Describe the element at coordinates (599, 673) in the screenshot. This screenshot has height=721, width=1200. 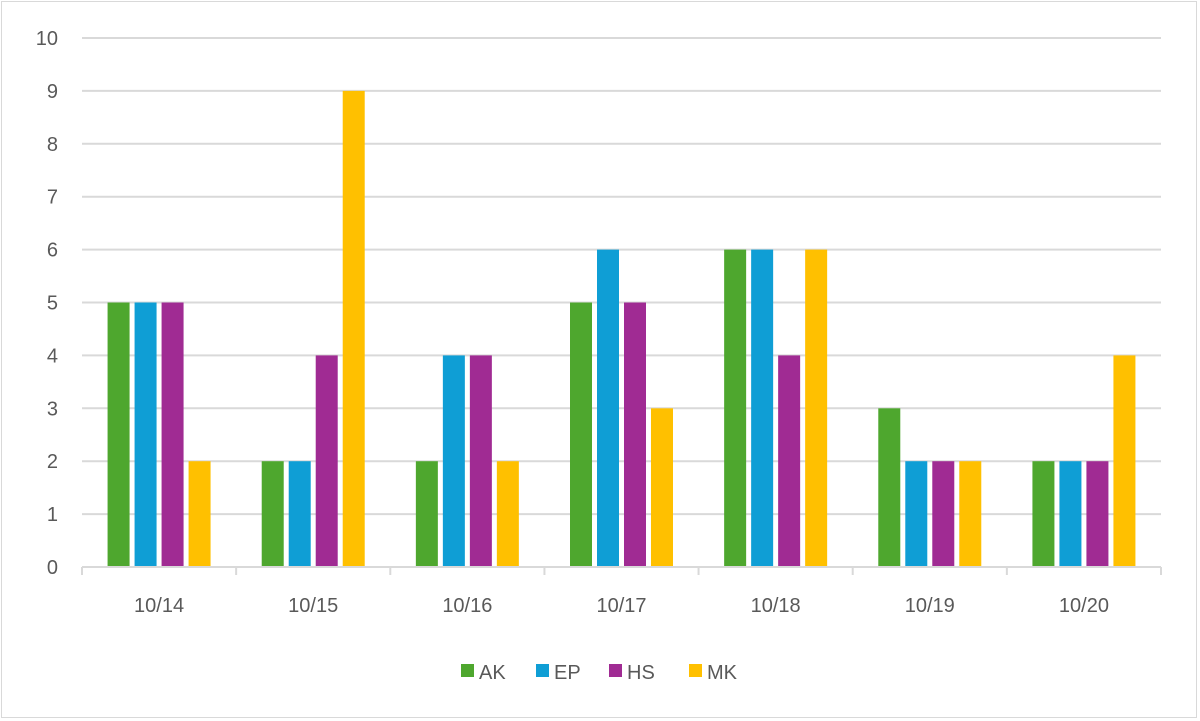
I see `legend: AK EP HS MK` at that location.